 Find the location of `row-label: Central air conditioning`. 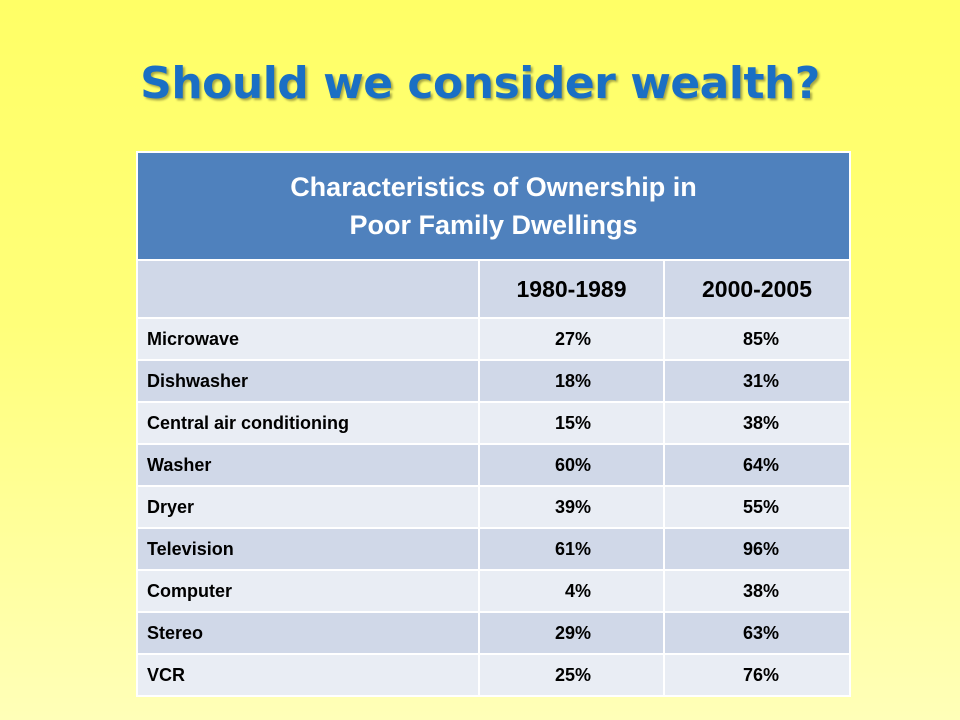

row-label: Central air conditioning is located at coordinates (308, 423).